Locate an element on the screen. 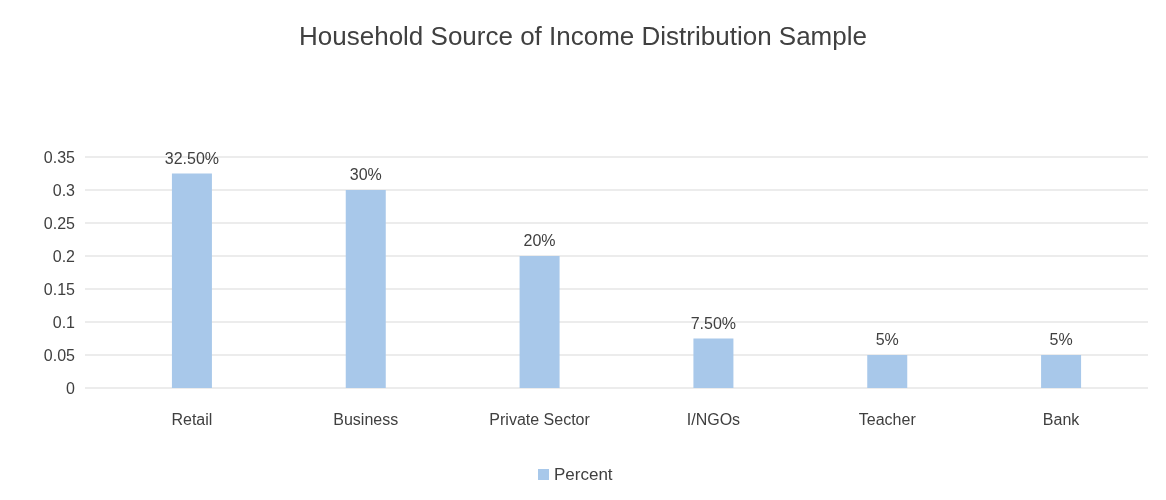 Image resolution: width=1166 pixels, height=500 pixels. y-tick-label: 0.25 is located at coordinates (59, 223).